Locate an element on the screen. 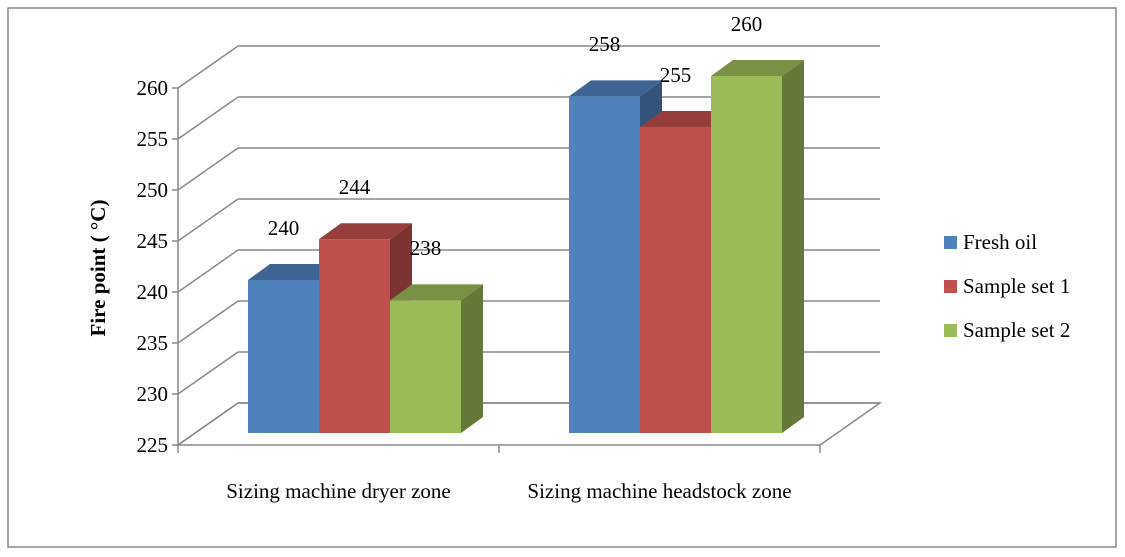  data-label: 238 is located at coordinates (426, 248).